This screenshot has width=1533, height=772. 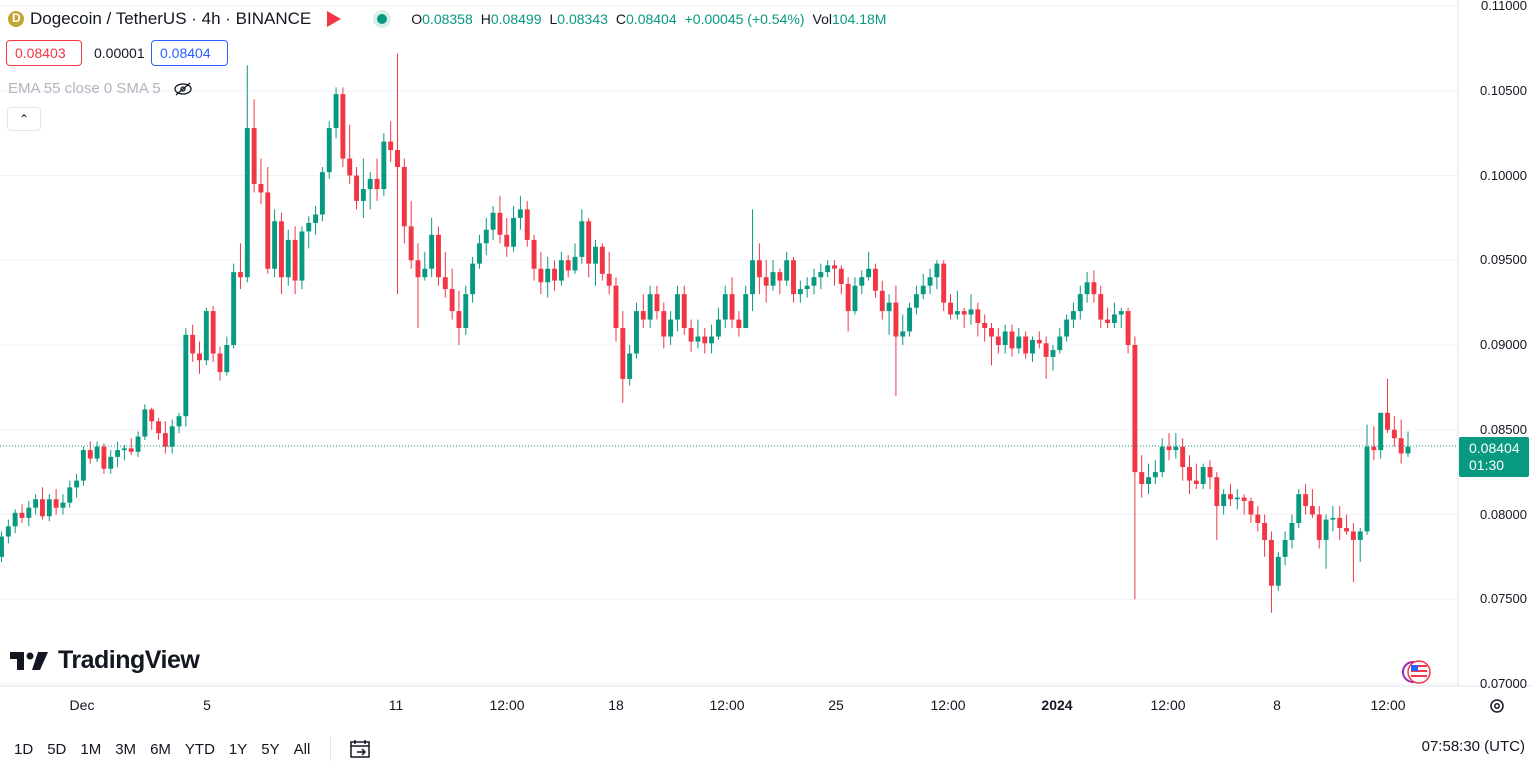 What do you see at coordinates (1497, 706) in the screenshot?
I see `settings-icon` at bounding box center [1497, 706].